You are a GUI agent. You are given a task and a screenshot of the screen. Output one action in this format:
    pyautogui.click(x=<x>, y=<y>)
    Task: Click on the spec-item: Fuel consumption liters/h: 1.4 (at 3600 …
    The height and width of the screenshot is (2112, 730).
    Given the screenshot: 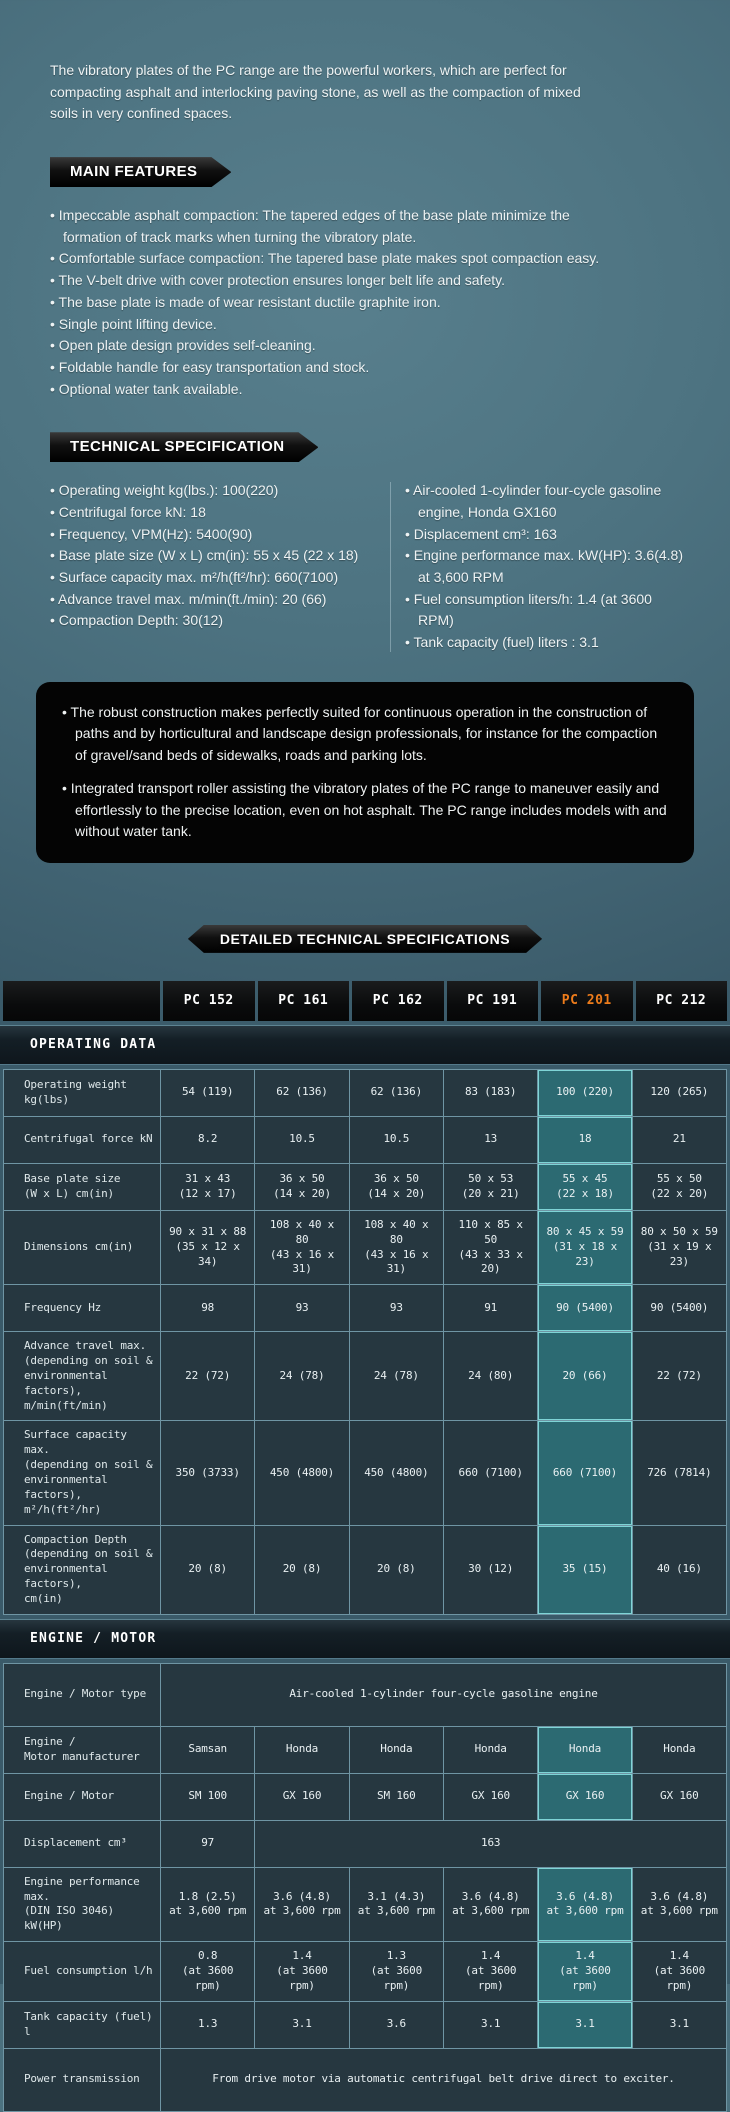 What is the action you would take?
    pyautogui.click(x=547, y=610)
    